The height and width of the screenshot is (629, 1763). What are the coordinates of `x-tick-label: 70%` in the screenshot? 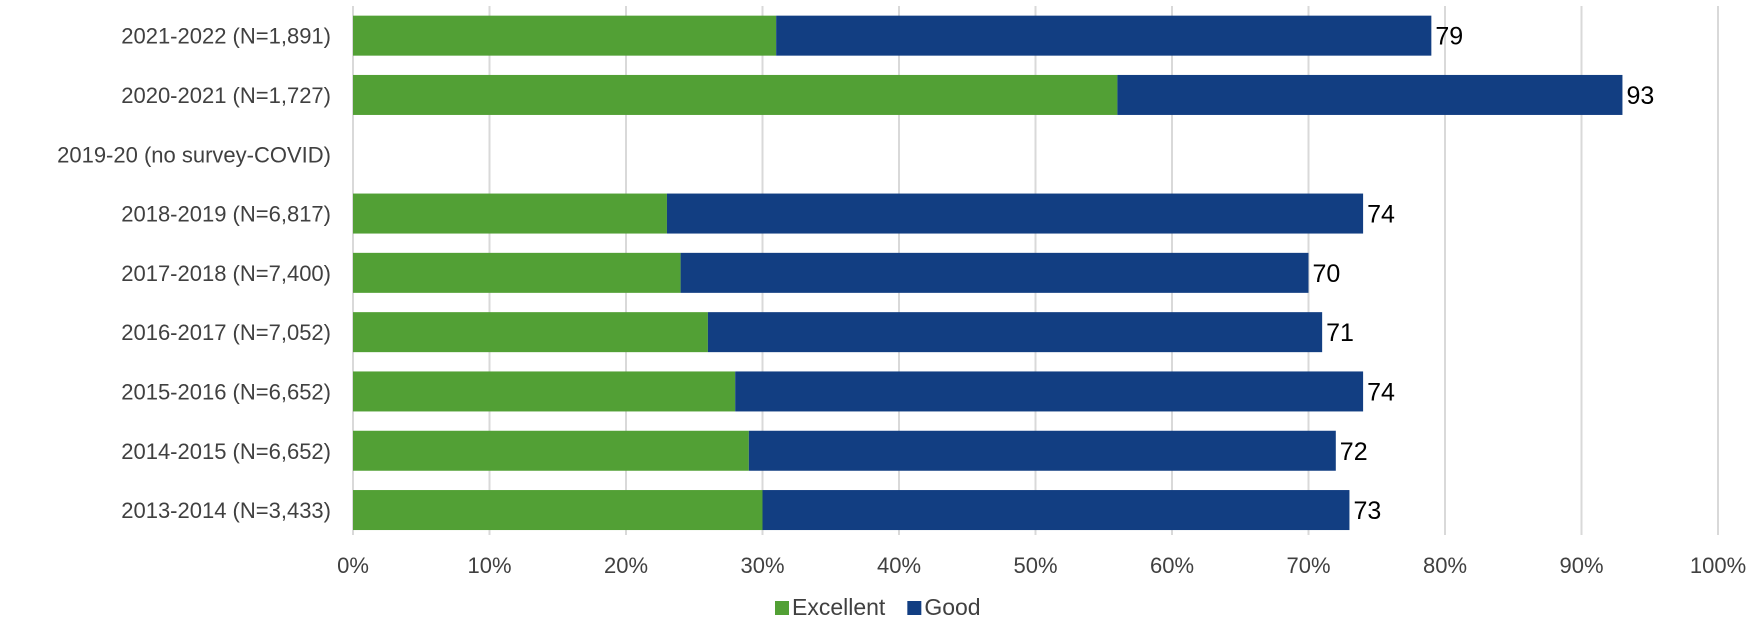 It's located at (1308, 565).